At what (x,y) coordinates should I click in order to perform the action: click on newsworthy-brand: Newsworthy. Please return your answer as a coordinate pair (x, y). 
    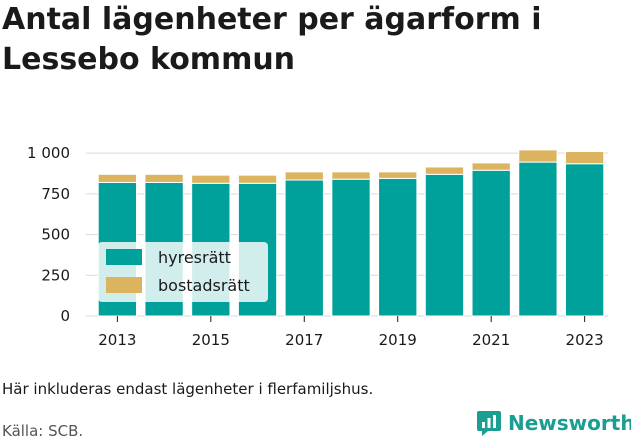
    Looking at the image, I should click on (553, 423).